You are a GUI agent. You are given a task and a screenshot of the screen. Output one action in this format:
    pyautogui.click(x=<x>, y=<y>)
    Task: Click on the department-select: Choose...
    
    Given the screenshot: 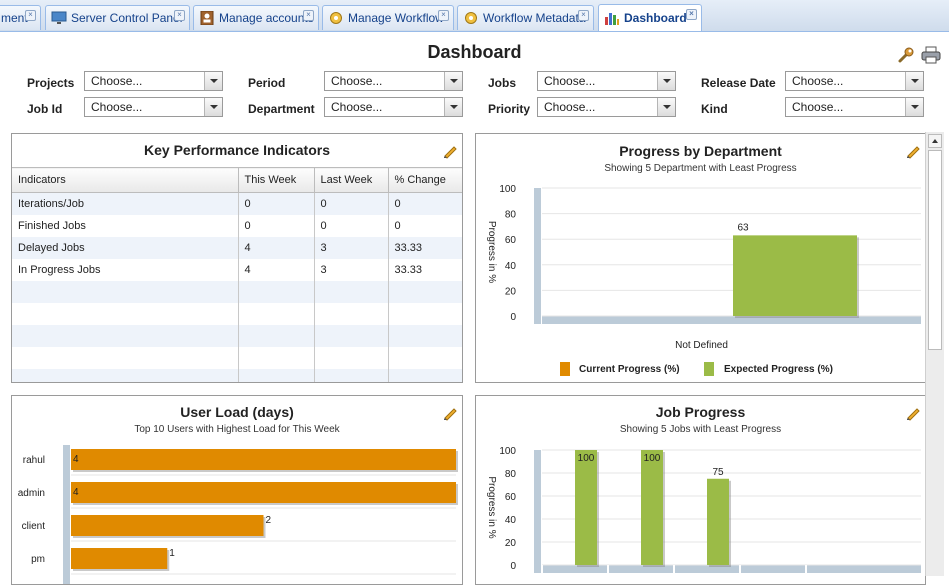 What is the action you would take?
    pyautogui.click(x=393, y=107)
    